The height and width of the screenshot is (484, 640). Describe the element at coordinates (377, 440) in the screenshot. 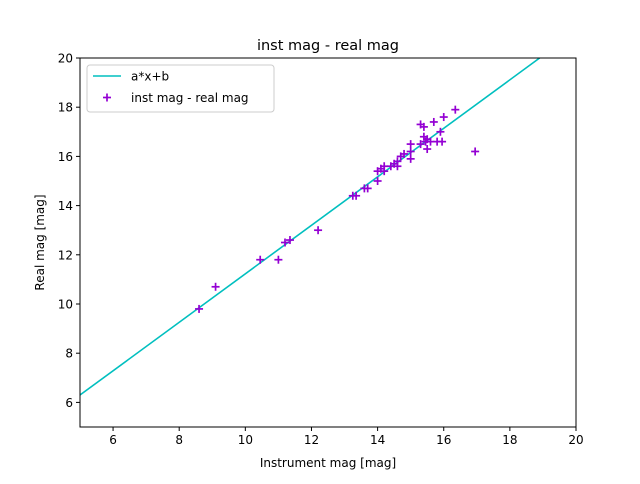

I see `x-tick-label: 14` at that location.